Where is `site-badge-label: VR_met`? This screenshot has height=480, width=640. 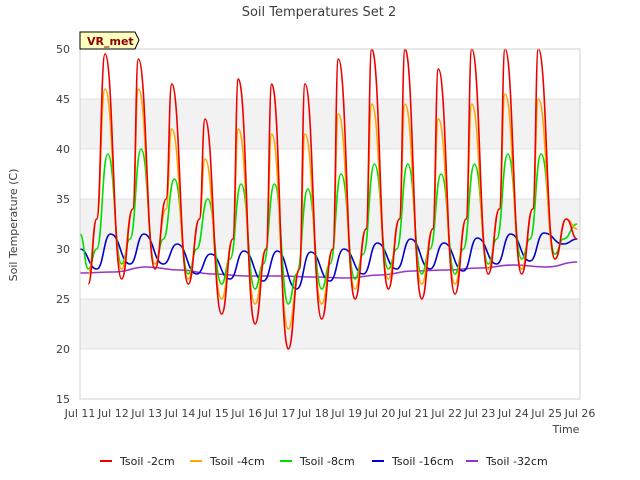 site-badge-label: VR_met is located at coordinates (110, 41).